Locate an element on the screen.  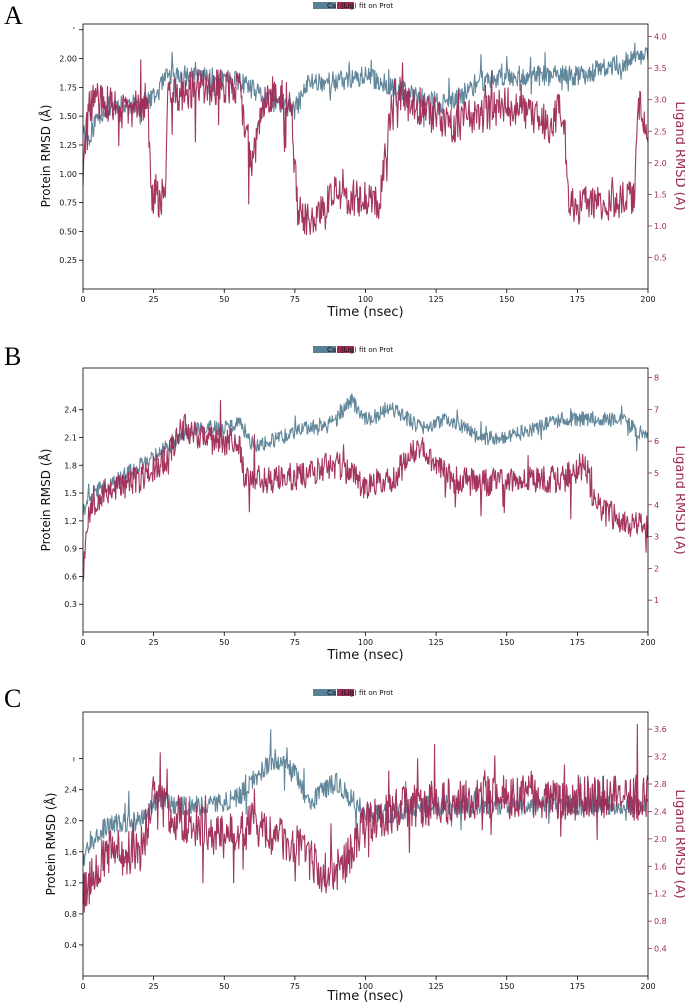
y-tick-label-right: 3.2 is located at coordinates (660, 757).